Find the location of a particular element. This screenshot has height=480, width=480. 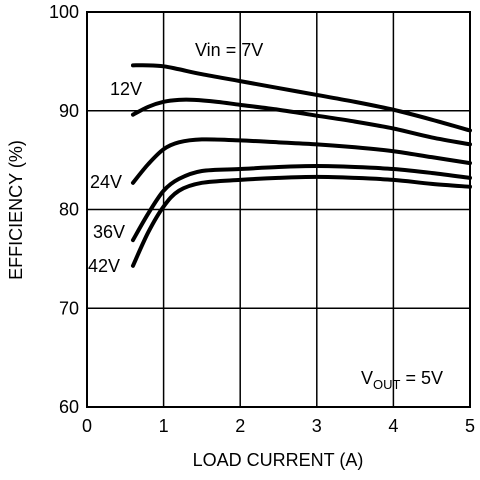

series-line-12v is located at coordinates (301, 122).